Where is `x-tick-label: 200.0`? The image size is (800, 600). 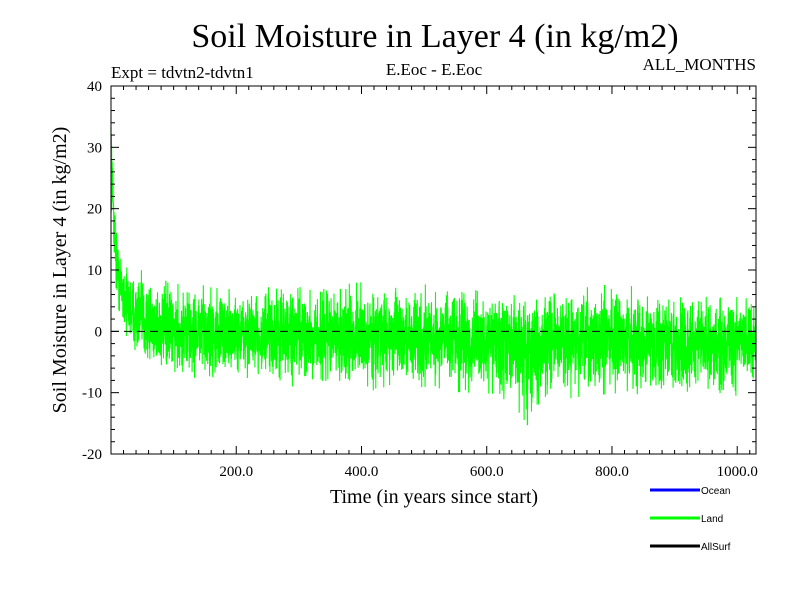
x-tick-label: 200.0 is located at coordinates (236, 472).